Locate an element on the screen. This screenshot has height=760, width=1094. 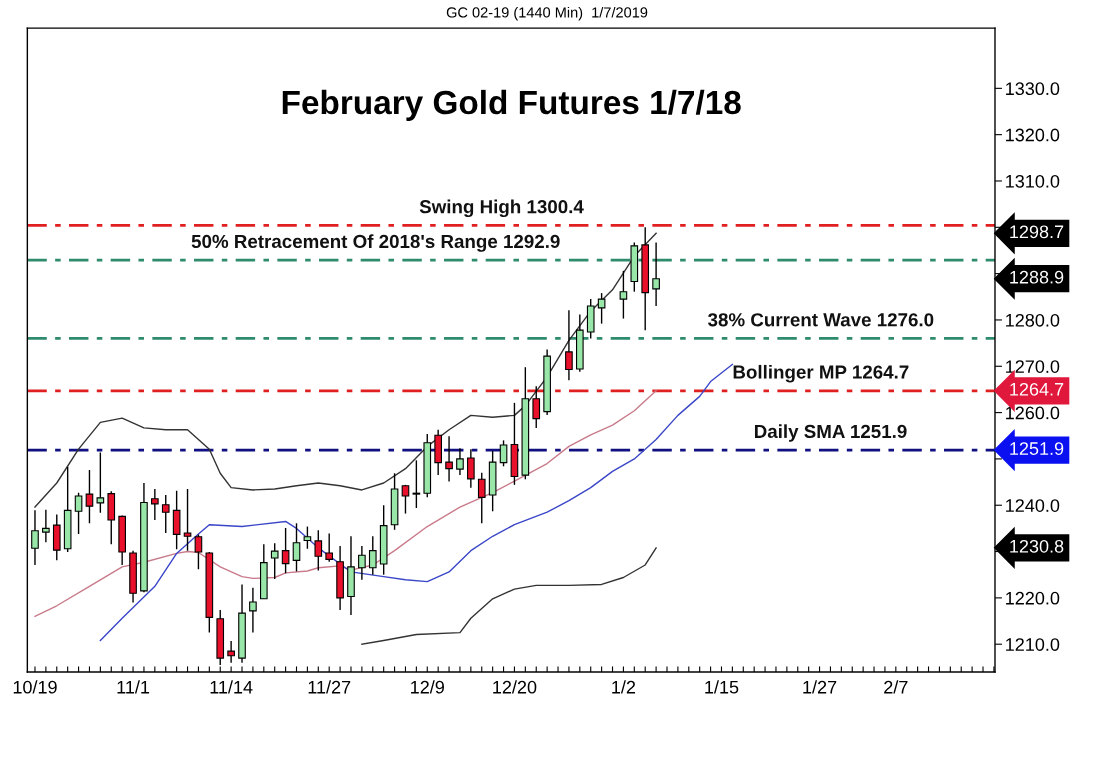
ref-line-label: 50% Retracement Of 2018's Range 1292.9 is located at coordinates (375, 243).